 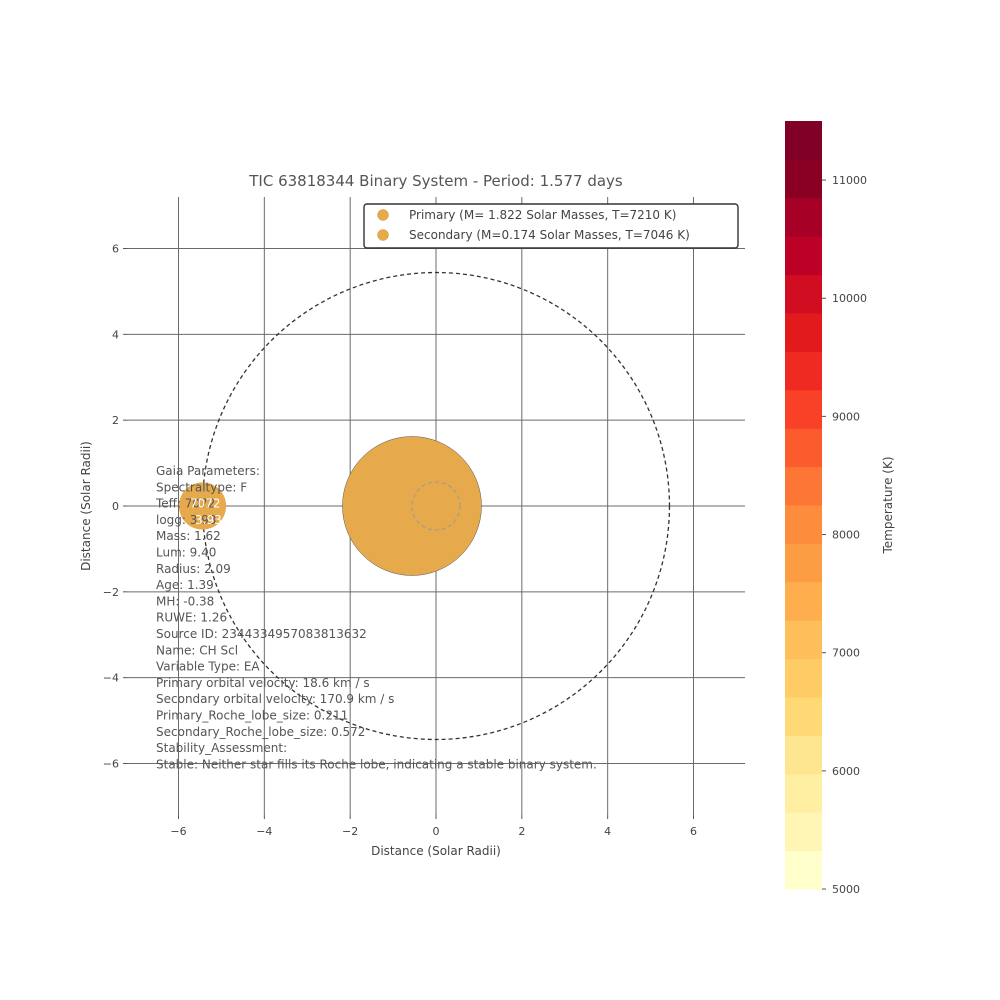 What do you see at coordinates (115, 420) in the screenshot?
I see `y-tick-label: 2` at bounding box center [115, 420].